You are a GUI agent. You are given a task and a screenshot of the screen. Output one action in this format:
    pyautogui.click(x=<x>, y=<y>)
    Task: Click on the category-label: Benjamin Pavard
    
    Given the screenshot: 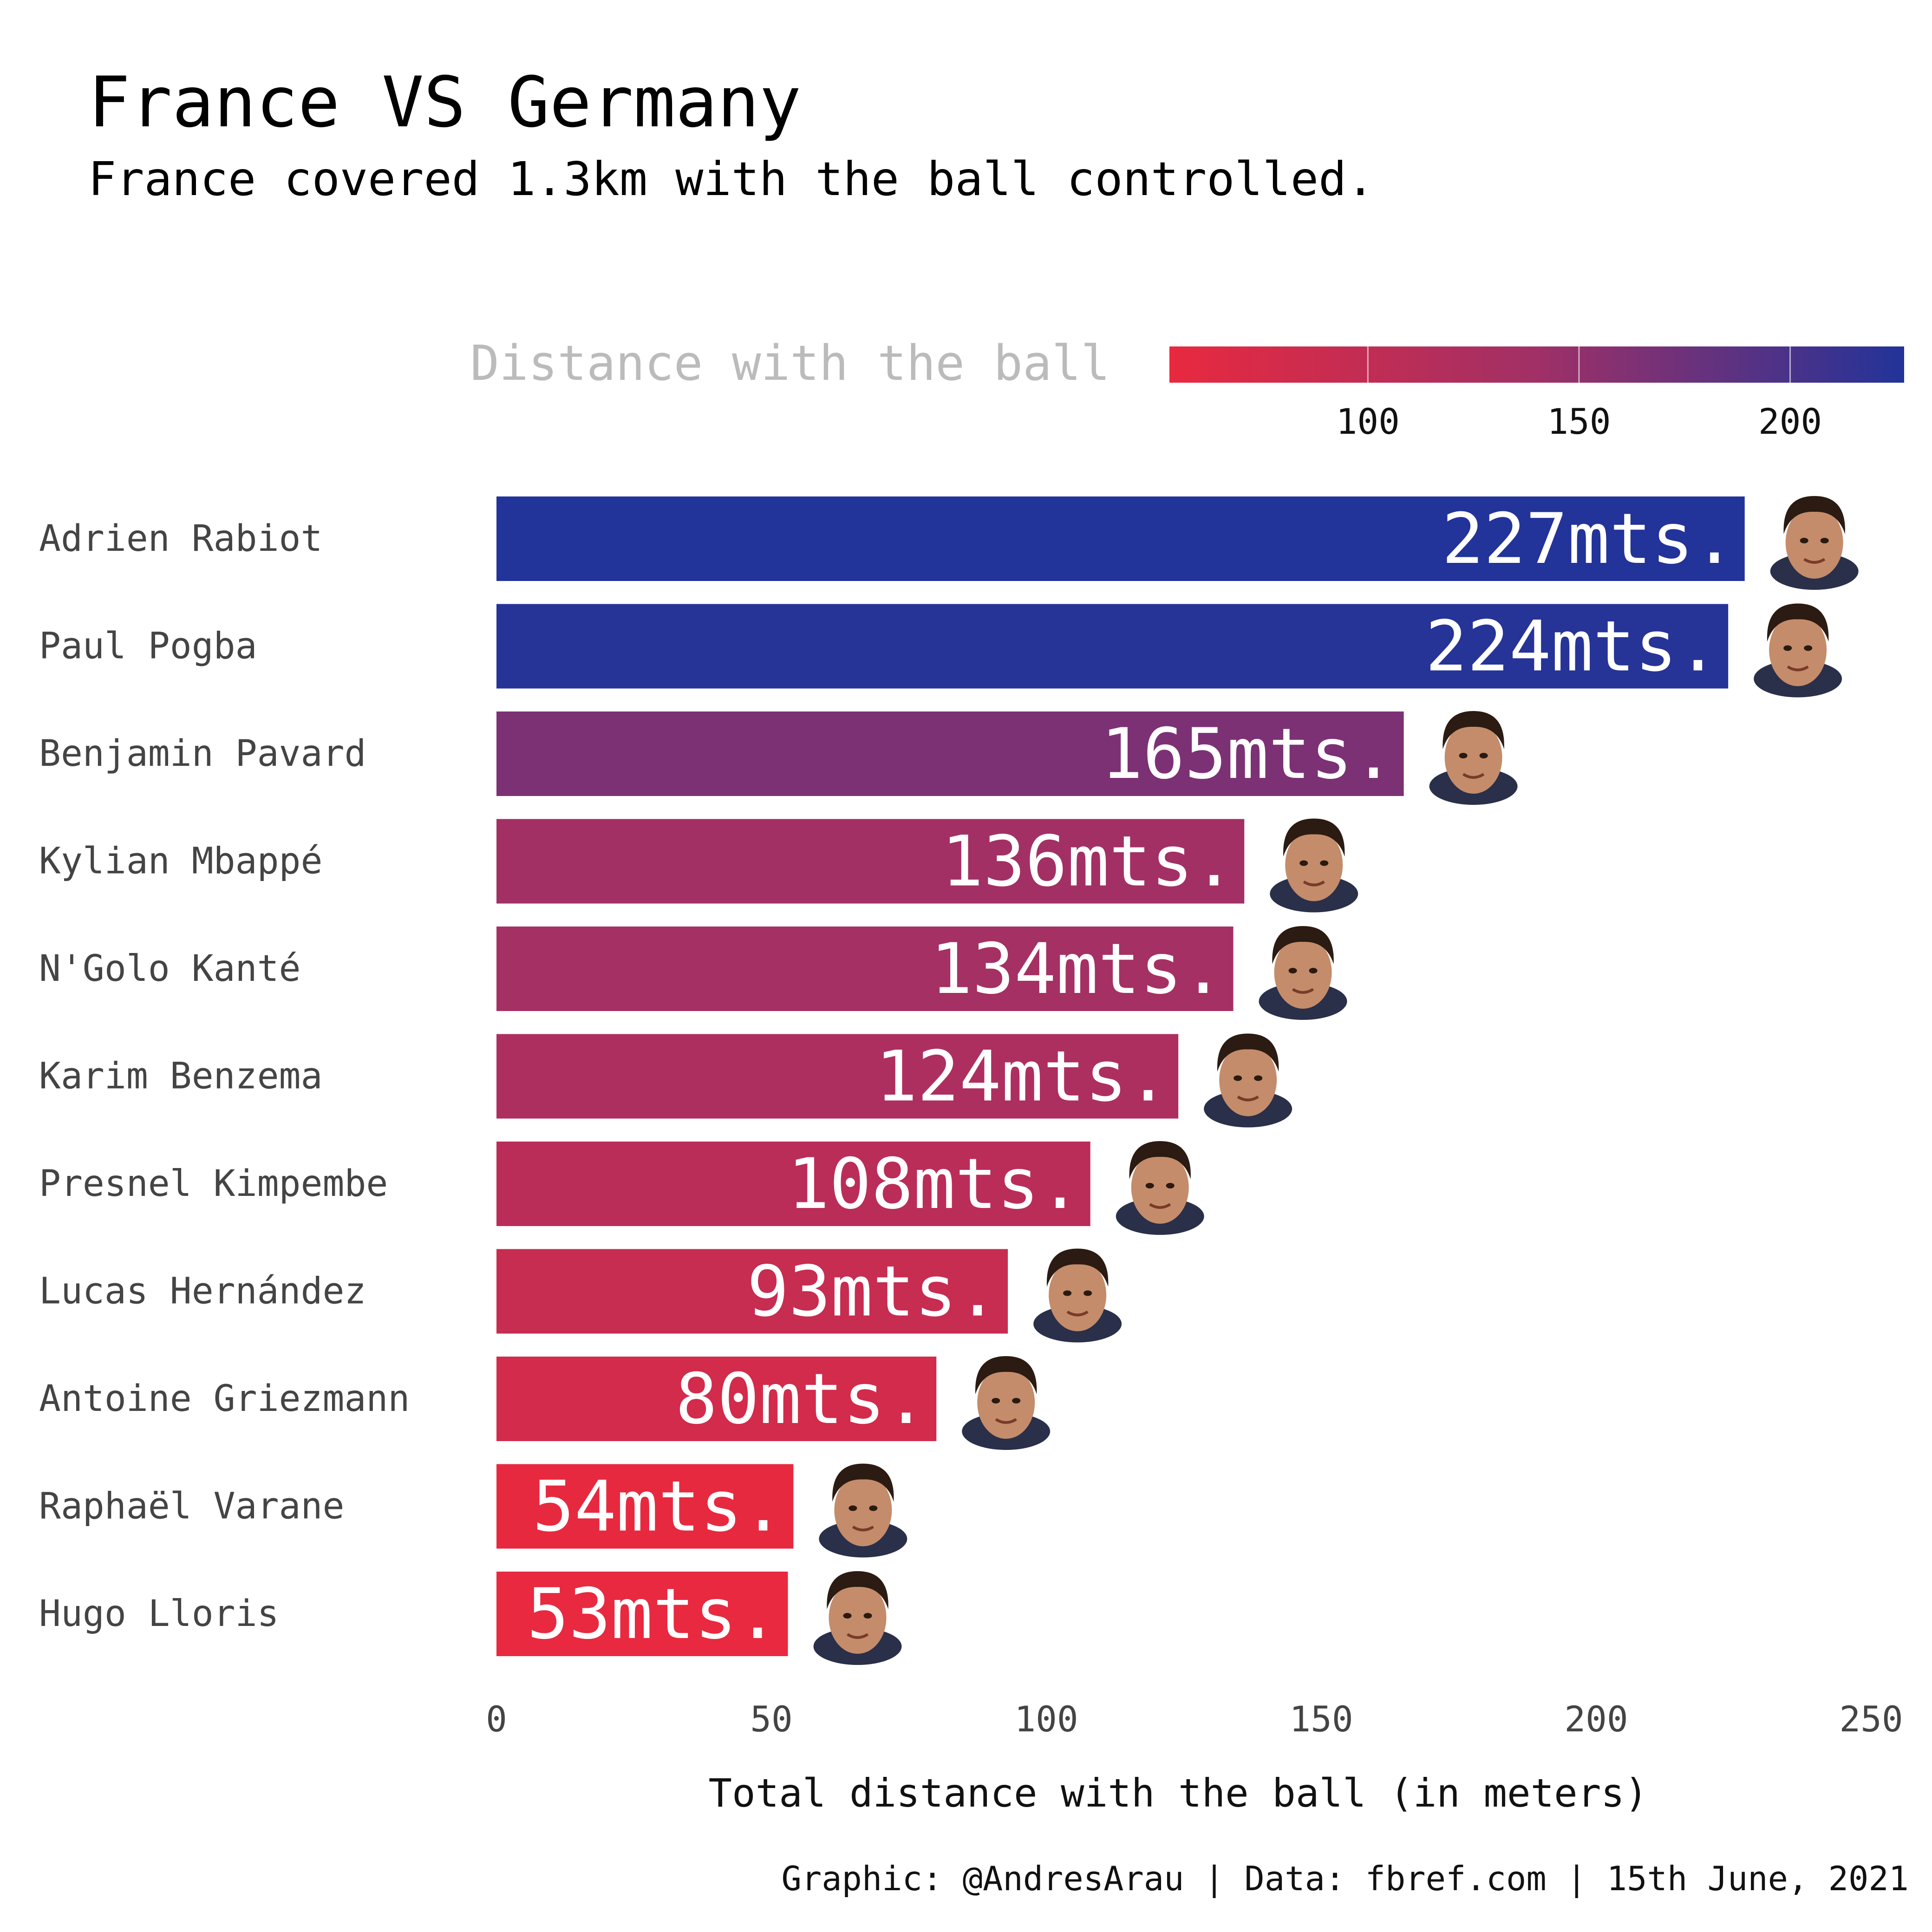 What is the action you would take?
    pyautogui.click(x=202, y=754)
    